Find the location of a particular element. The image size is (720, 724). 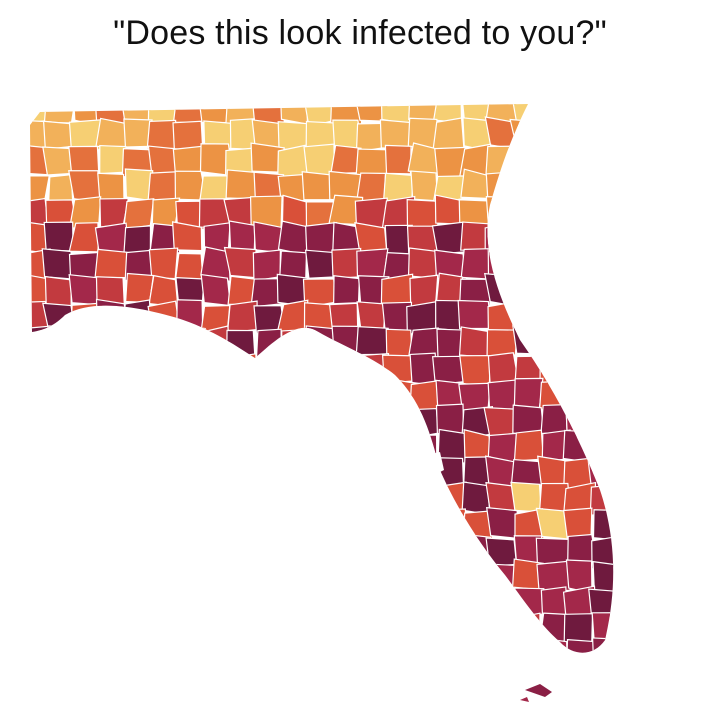

tampa-bay-notch is located at coordinates (436, 464).